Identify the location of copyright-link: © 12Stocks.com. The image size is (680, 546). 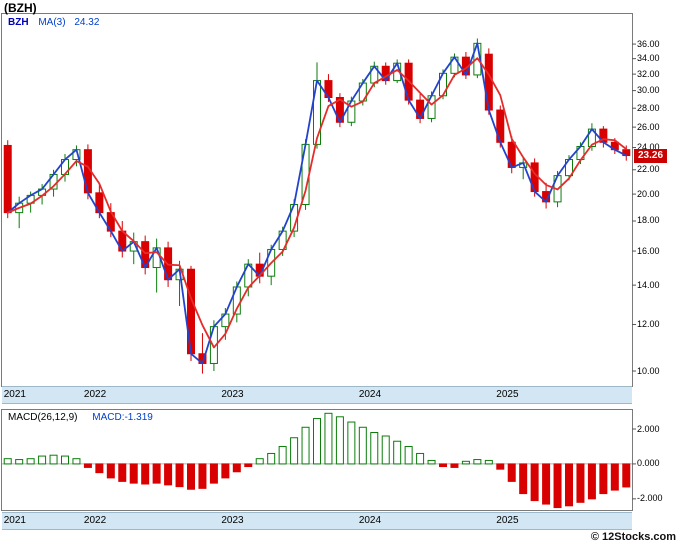
(633, 537).